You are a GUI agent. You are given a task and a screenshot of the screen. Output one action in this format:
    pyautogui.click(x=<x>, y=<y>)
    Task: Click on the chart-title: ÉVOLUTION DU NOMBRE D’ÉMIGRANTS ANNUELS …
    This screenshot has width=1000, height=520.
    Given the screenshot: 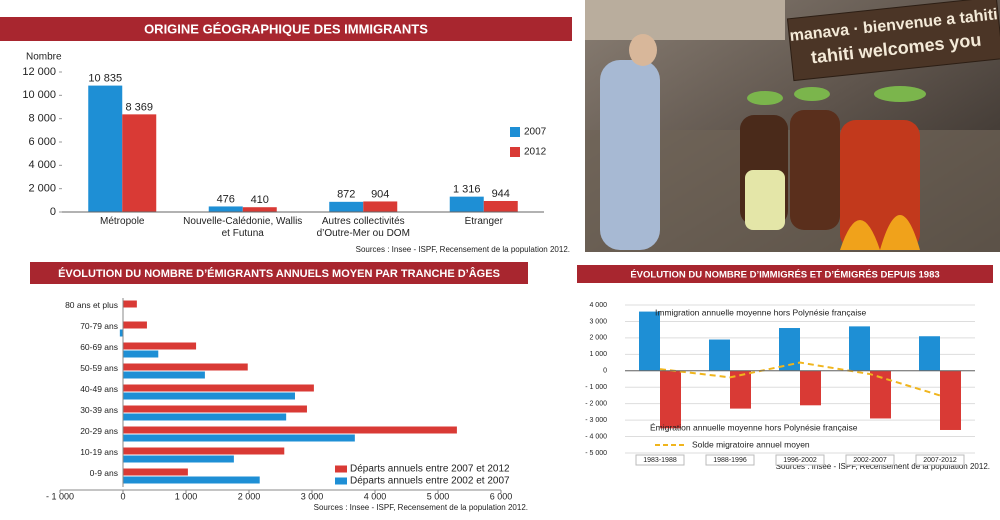 What is the action you would take?
    pyautogui.click(x=279, y=273)
    